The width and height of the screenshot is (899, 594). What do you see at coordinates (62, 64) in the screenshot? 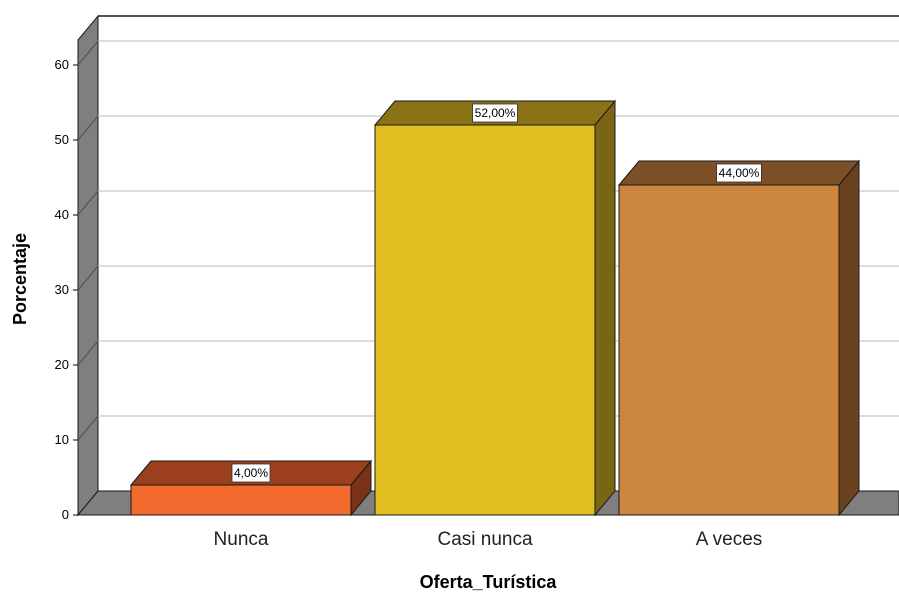
I see `y-tick-label: 60` at bounding box center [62, 64].